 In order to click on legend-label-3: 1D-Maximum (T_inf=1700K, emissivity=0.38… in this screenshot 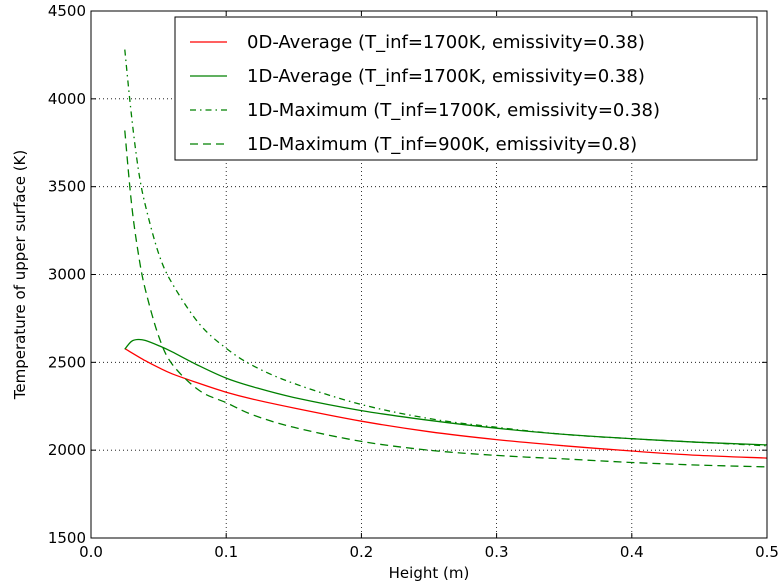, I will do `click(453, 110)`.